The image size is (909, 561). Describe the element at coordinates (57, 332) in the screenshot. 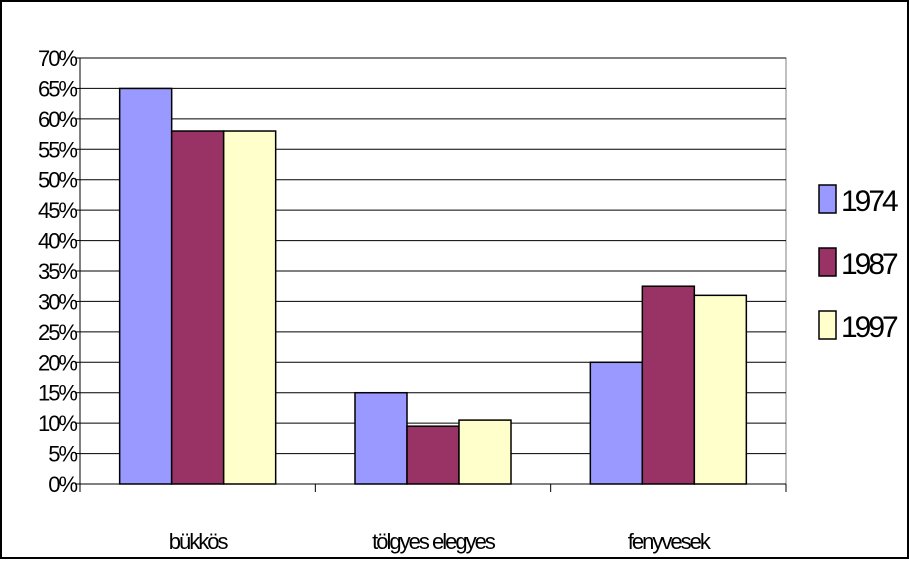

I see `y-tick-label: 25%` at that location.